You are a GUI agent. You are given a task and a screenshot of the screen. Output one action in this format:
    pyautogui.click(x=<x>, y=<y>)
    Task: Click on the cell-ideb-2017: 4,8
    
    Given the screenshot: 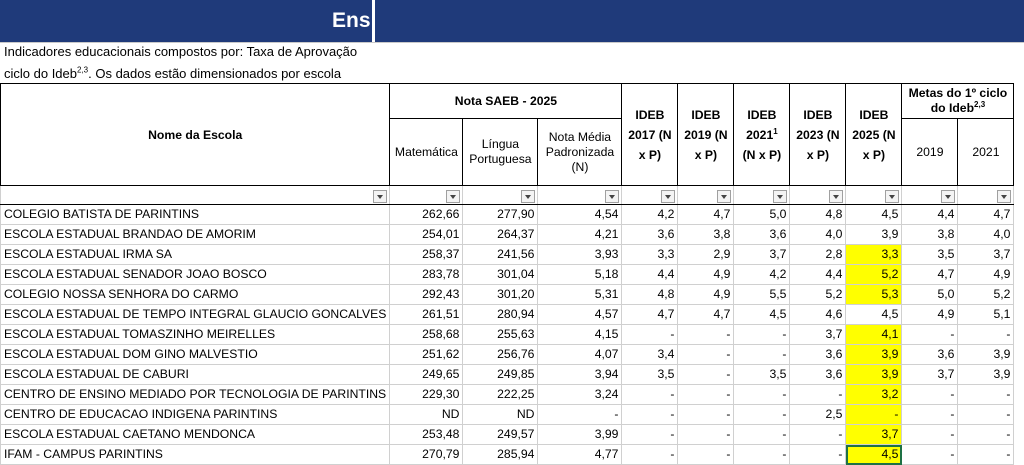 What is the action you would take?
    pyautogui.click(x=650, y=294)
    